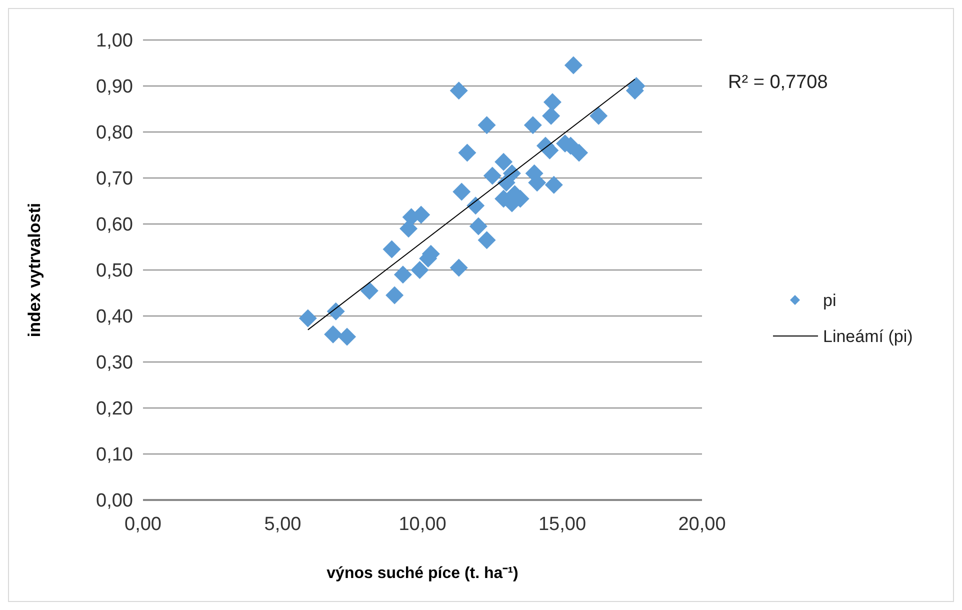 This screenshot has width=962, height=610. I want to click on y-tick-label: 0,90, so click(114, 87).